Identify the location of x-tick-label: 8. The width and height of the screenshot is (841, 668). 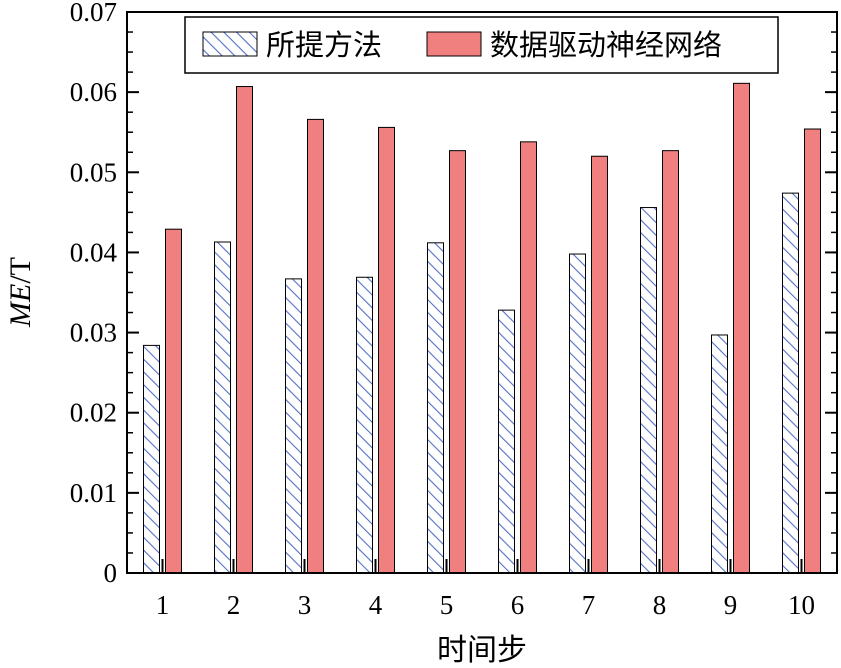
(660, 605).